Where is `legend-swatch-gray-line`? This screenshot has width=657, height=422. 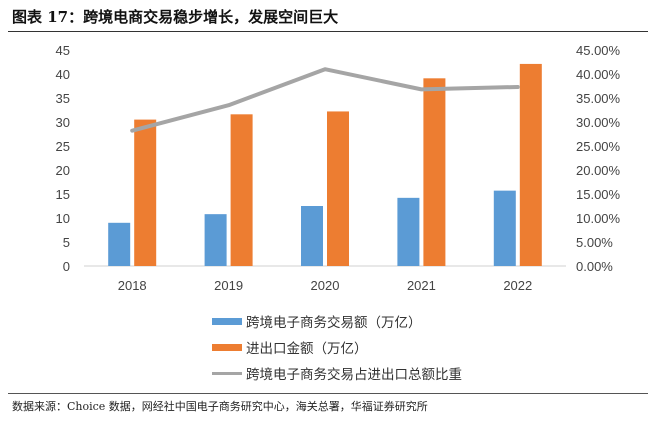 legend-swatch-gray-line is located at coordinates (227, 373).